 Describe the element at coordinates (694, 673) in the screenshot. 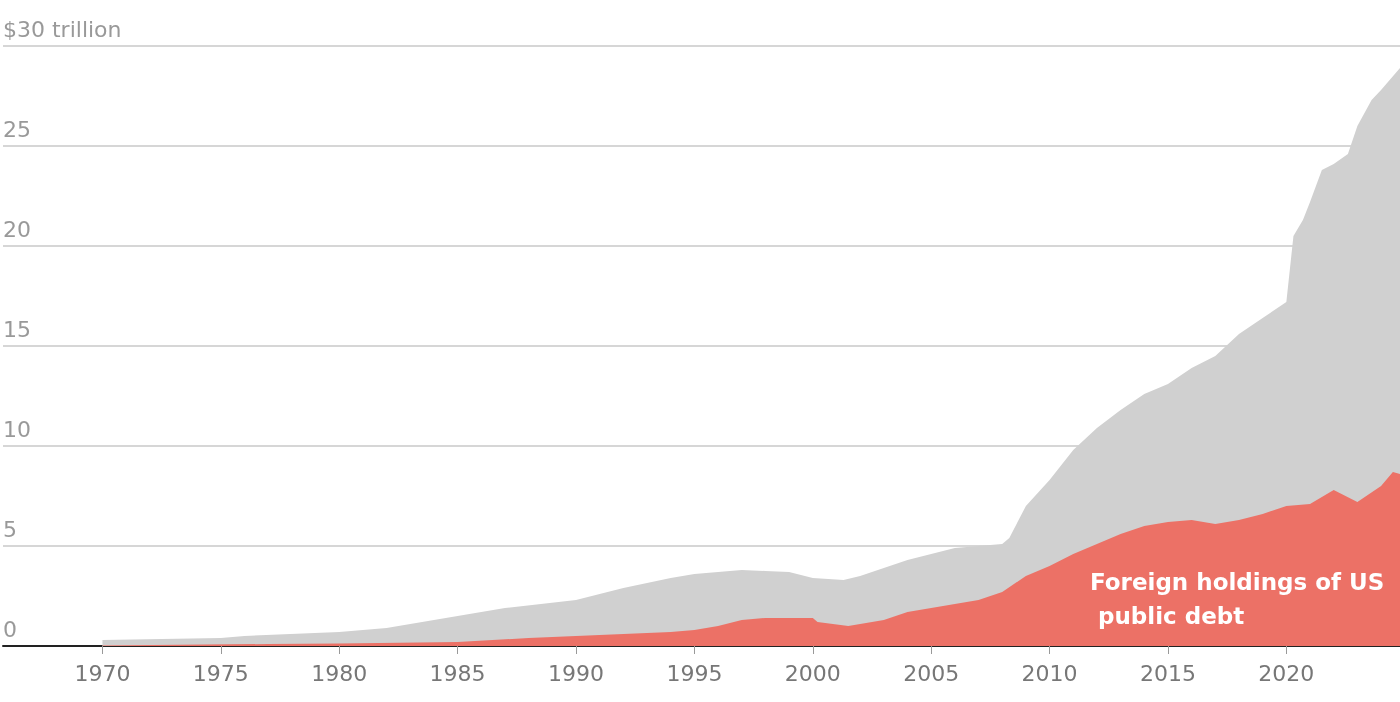

I see `x-tick-label: 1995` at that location.